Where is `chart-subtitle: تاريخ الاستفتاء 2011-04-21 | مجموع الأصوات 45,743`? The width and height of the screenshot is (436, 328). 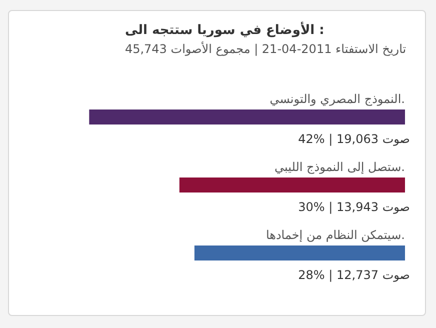
chart-subtitle: تاريخ الاستفتاء 2011-04-21 | مجموع الأصوات 45,743 is located at coordinates (265, 48).